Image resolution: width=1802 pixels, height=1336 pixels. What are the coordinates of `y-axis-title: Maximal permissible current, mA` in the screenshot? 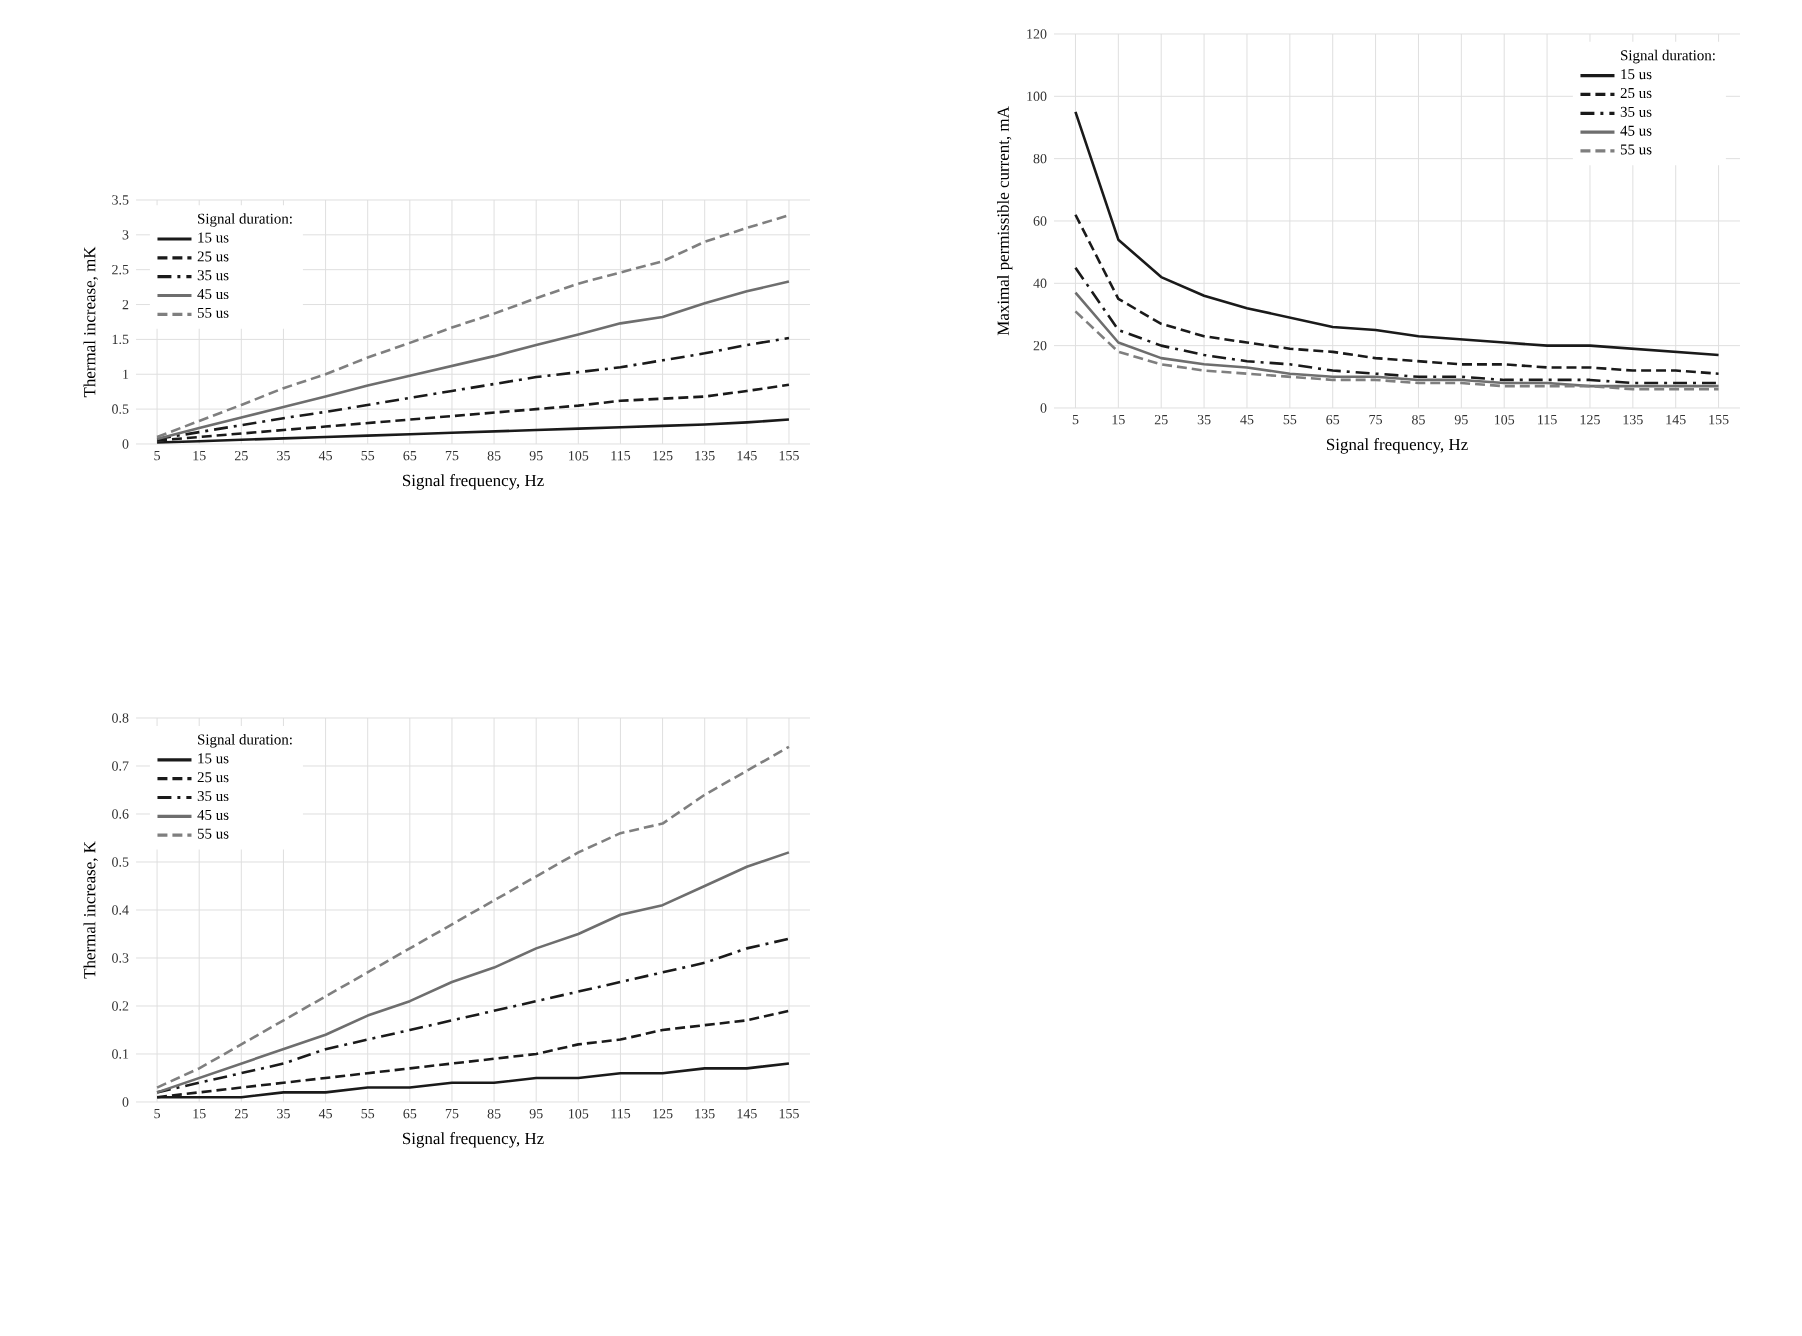 It's located at (1005, 221).